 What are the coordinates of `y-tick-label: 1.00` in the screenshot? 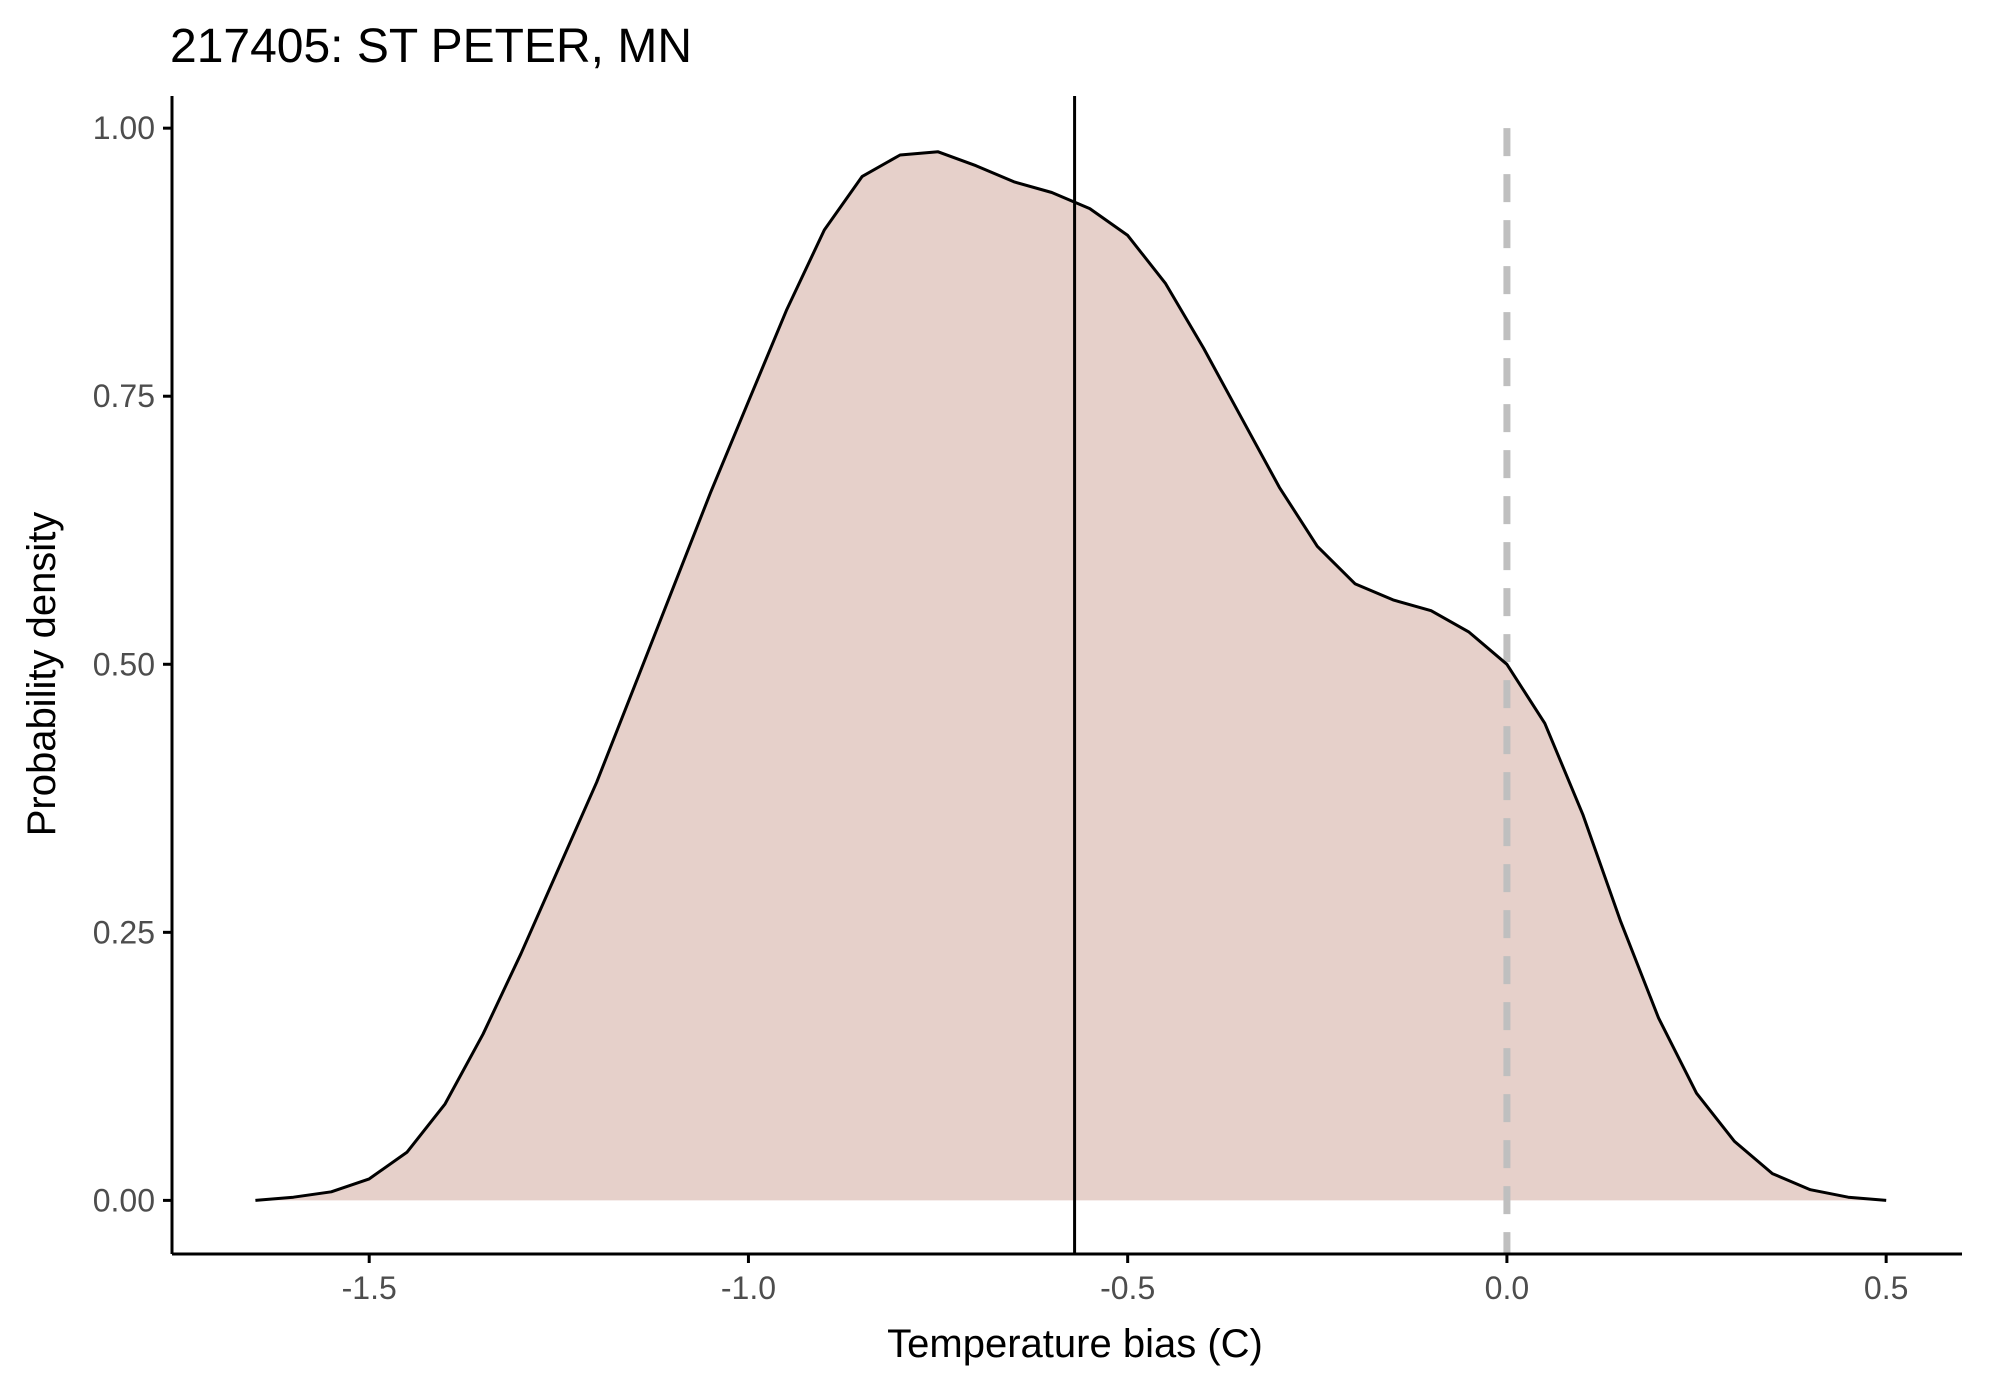 It's located at (124, 128).